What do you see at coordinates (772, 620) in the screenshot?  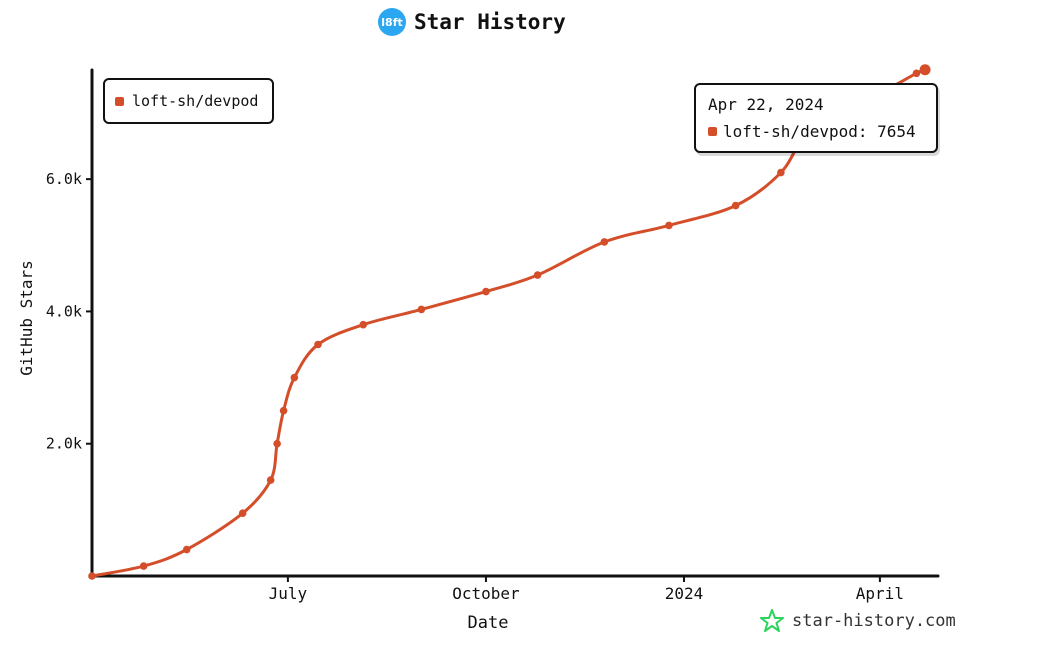 I see `star-logo-icon` at bounding box center [772, 620].